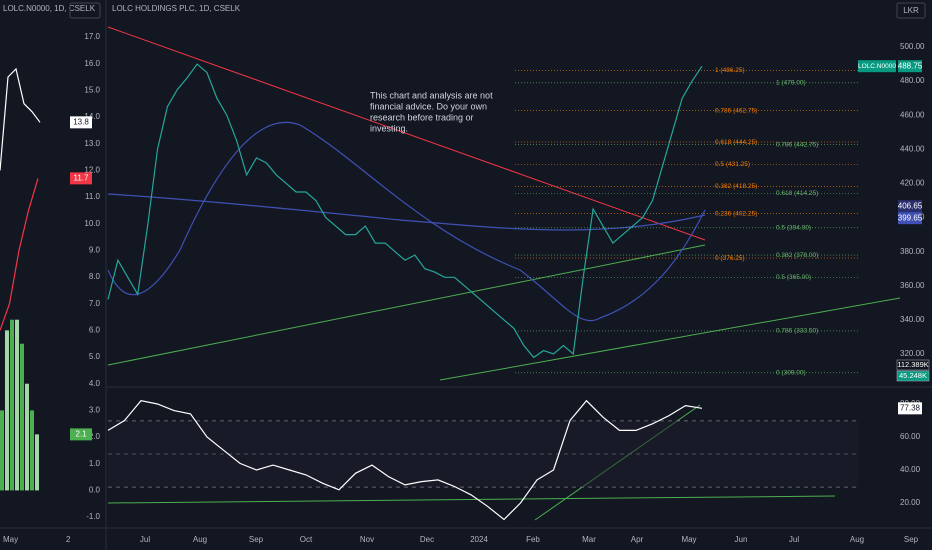 This screenshot has height=550, width=932. Describe the element at coordinates (732, 164) in the screenshot. I see `fib-label: 0.5 (431.25)` at that location.